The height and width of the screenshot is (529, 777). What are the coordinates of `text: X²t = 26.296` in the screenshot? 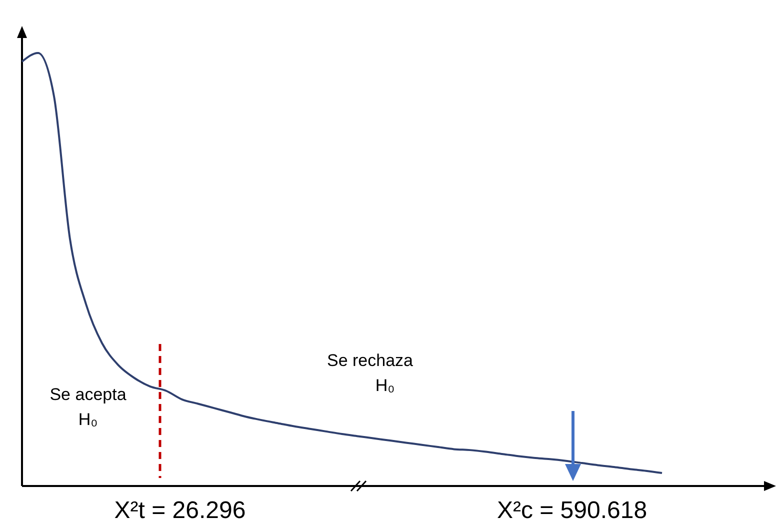 It's located at (180, 510).